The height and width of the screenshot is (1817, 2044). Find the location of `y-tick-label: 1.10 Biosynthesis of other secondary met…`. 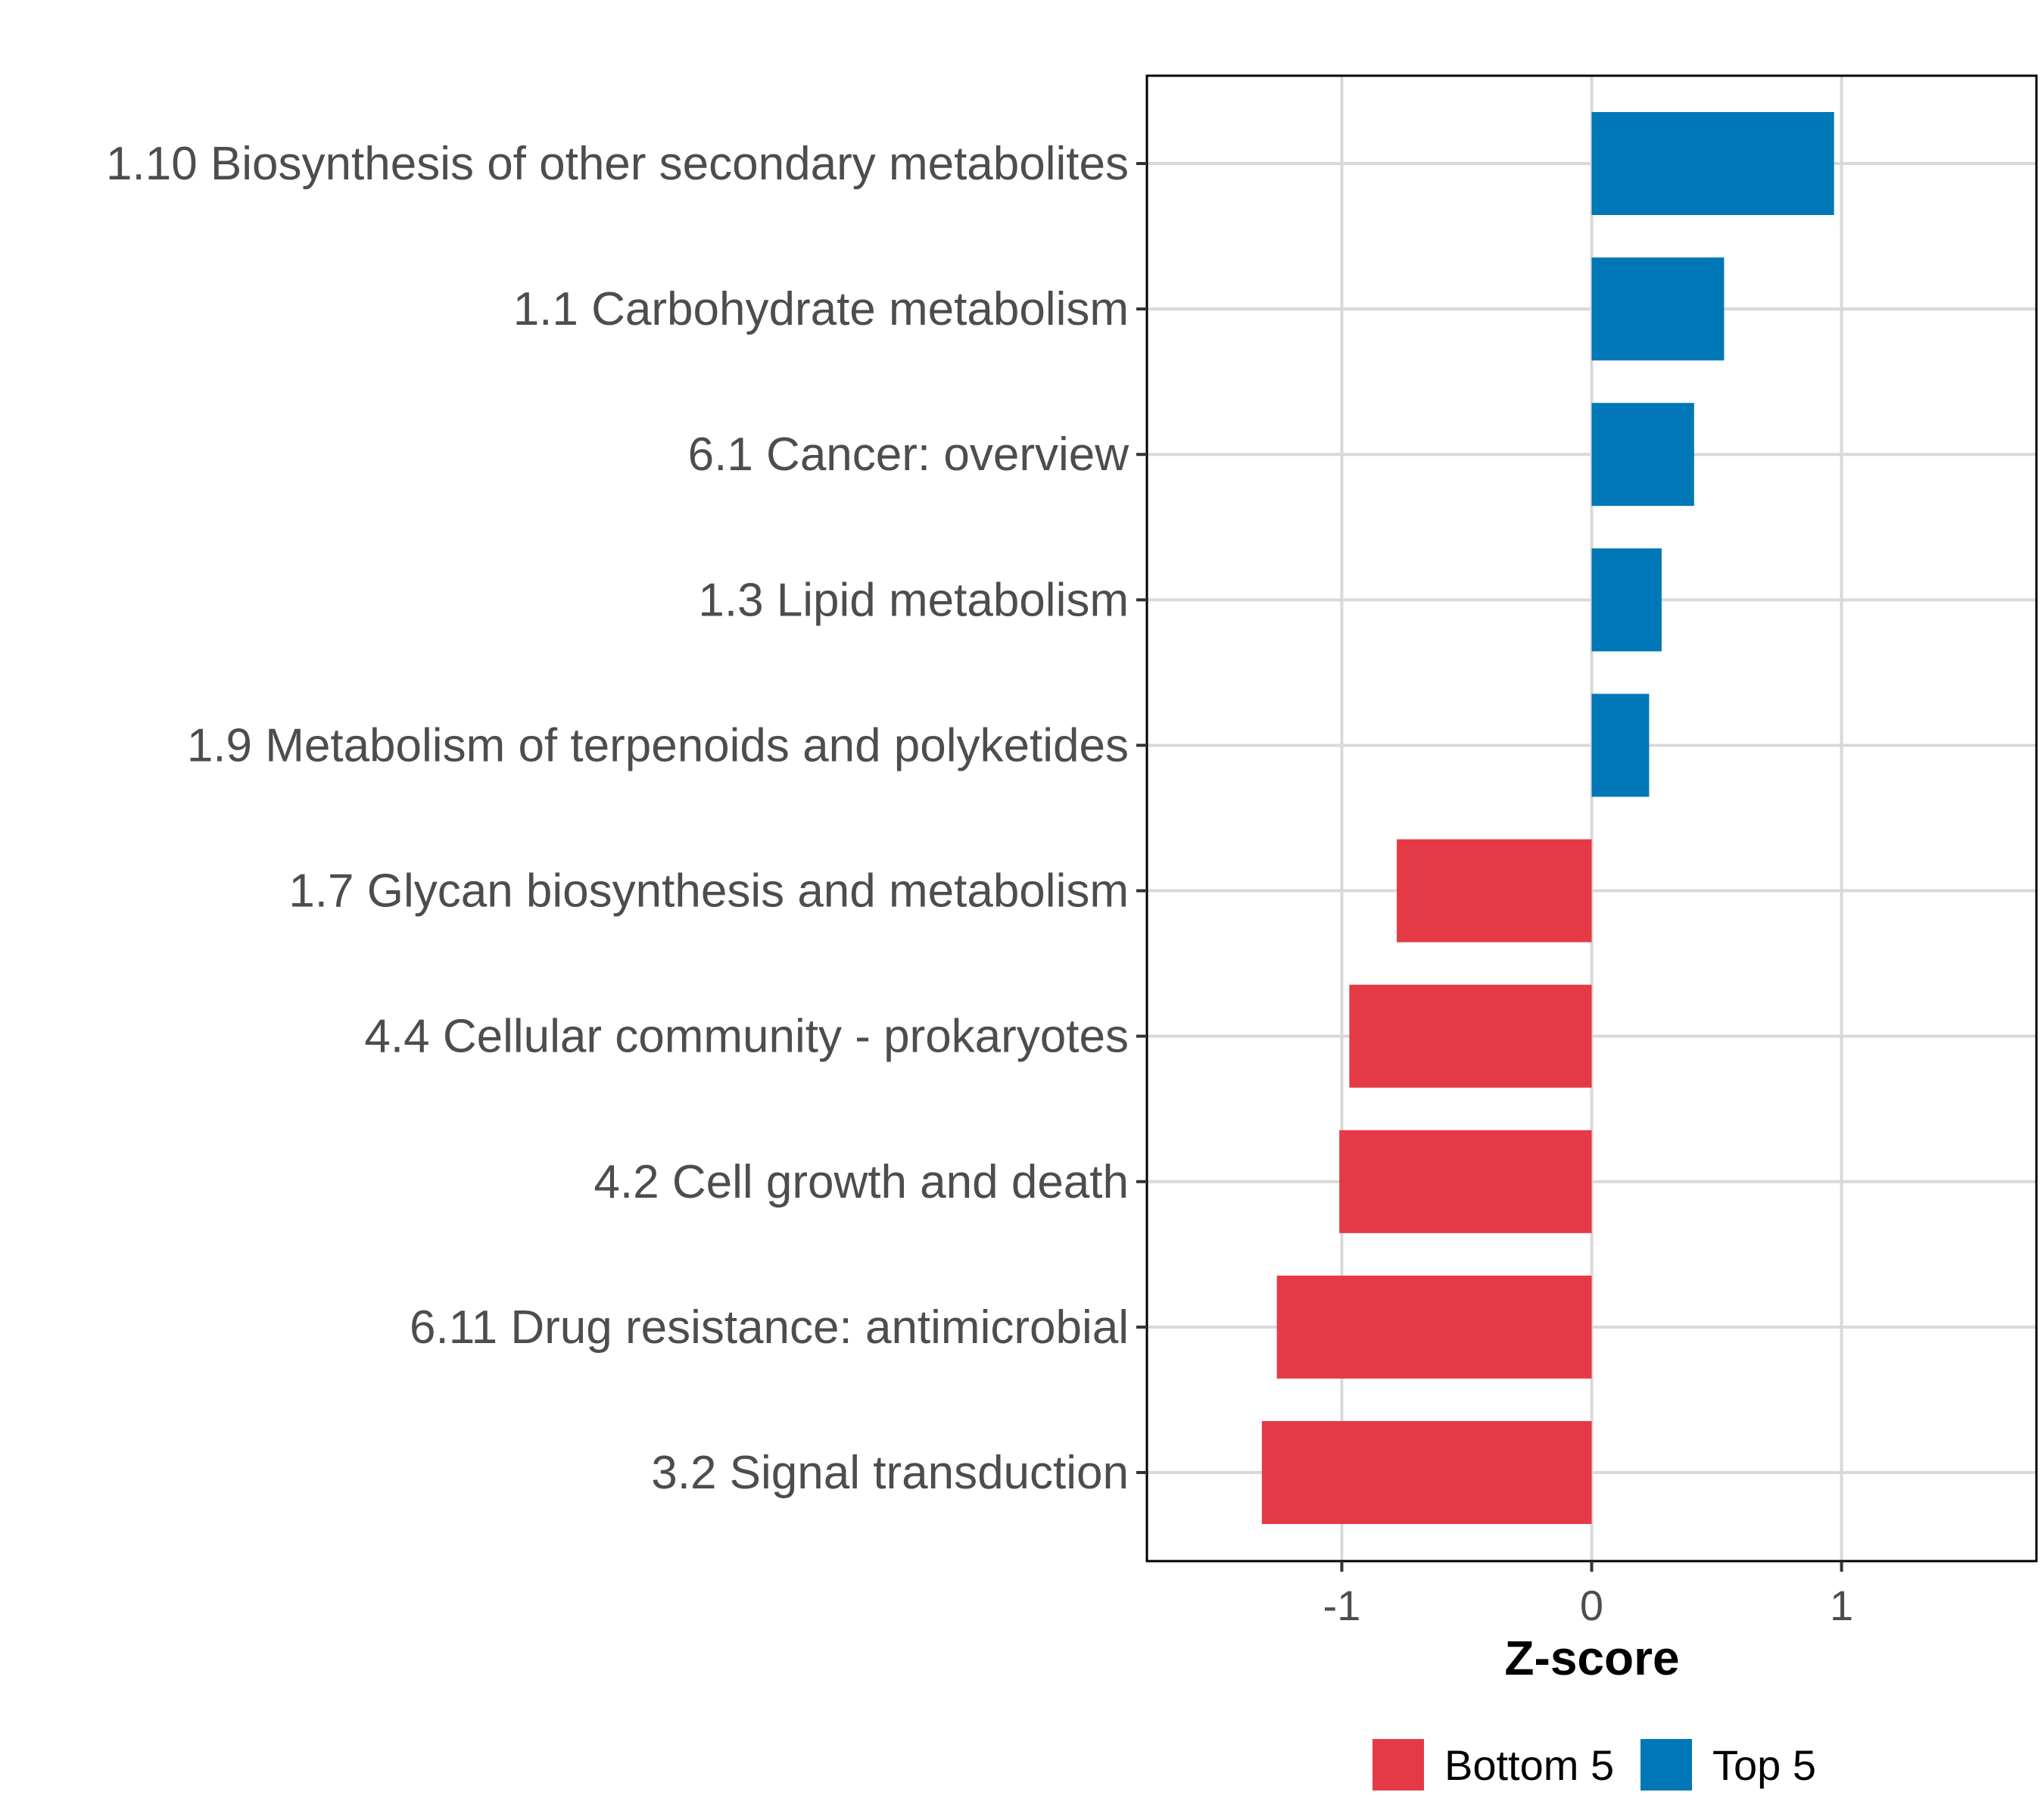

y-tick-label: 1.10 Biosynthesis of other secondary met… is located at coordinates (617, 164).